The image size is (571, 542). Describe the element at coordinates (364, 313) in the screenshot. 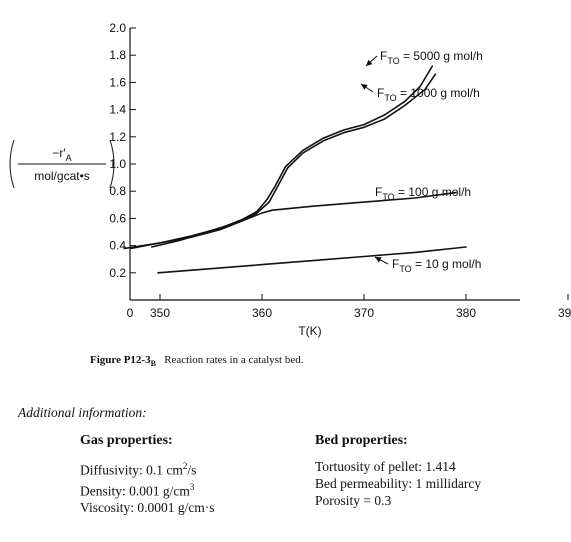

I see `x-tick-label: 370` at that location.